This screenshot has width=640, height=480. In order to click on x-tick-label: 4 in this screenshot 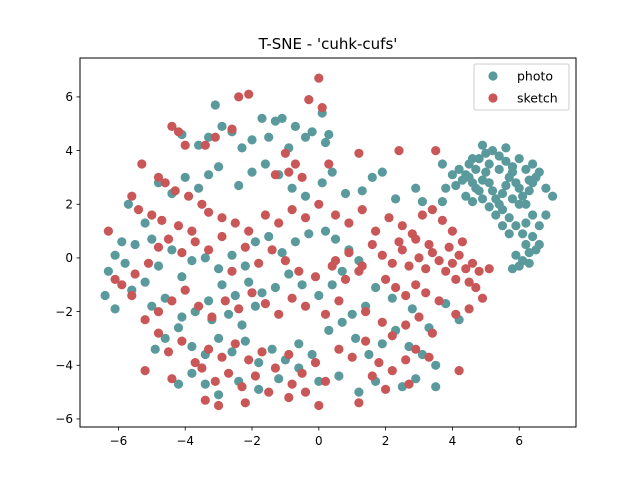, I will do `click(453, 441)`.